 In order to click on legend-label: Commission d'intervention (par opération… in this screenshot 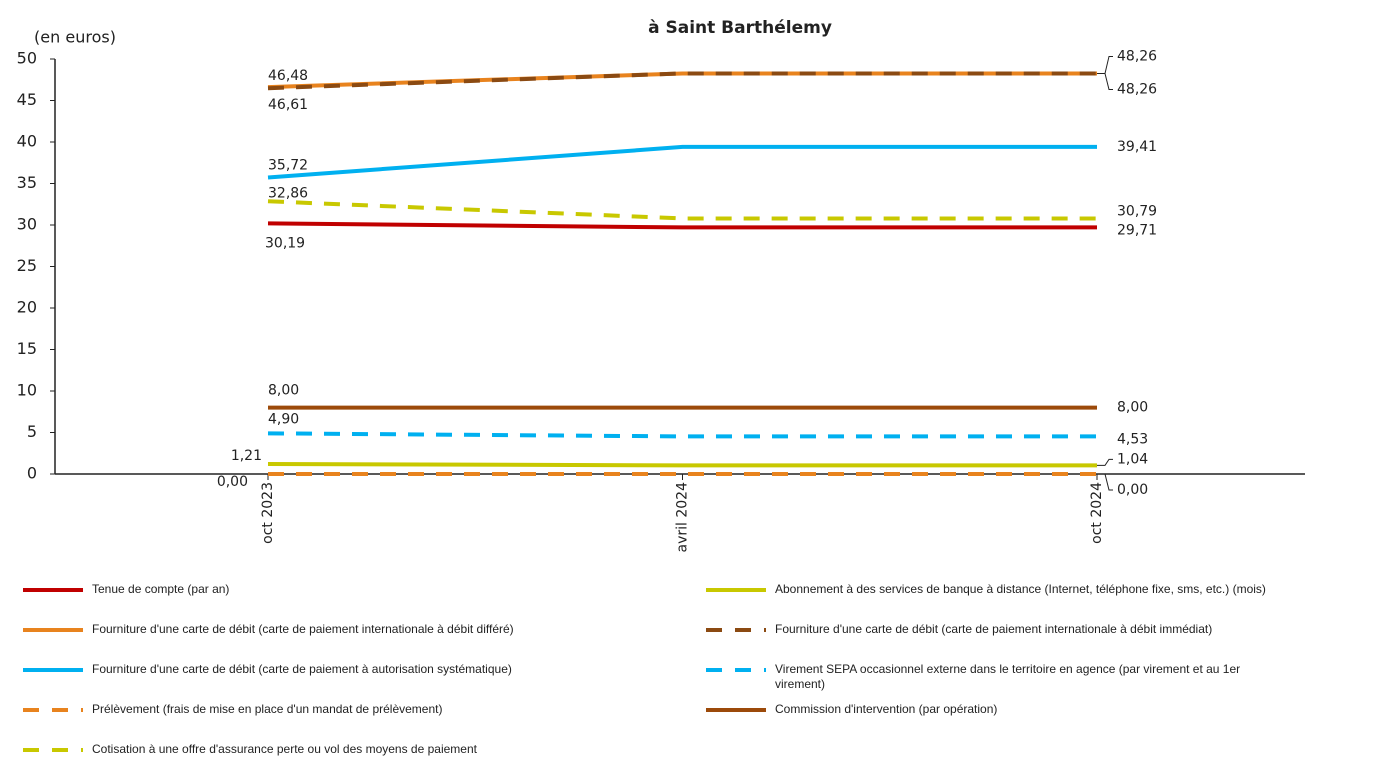, I will do `click(886, 709)`.